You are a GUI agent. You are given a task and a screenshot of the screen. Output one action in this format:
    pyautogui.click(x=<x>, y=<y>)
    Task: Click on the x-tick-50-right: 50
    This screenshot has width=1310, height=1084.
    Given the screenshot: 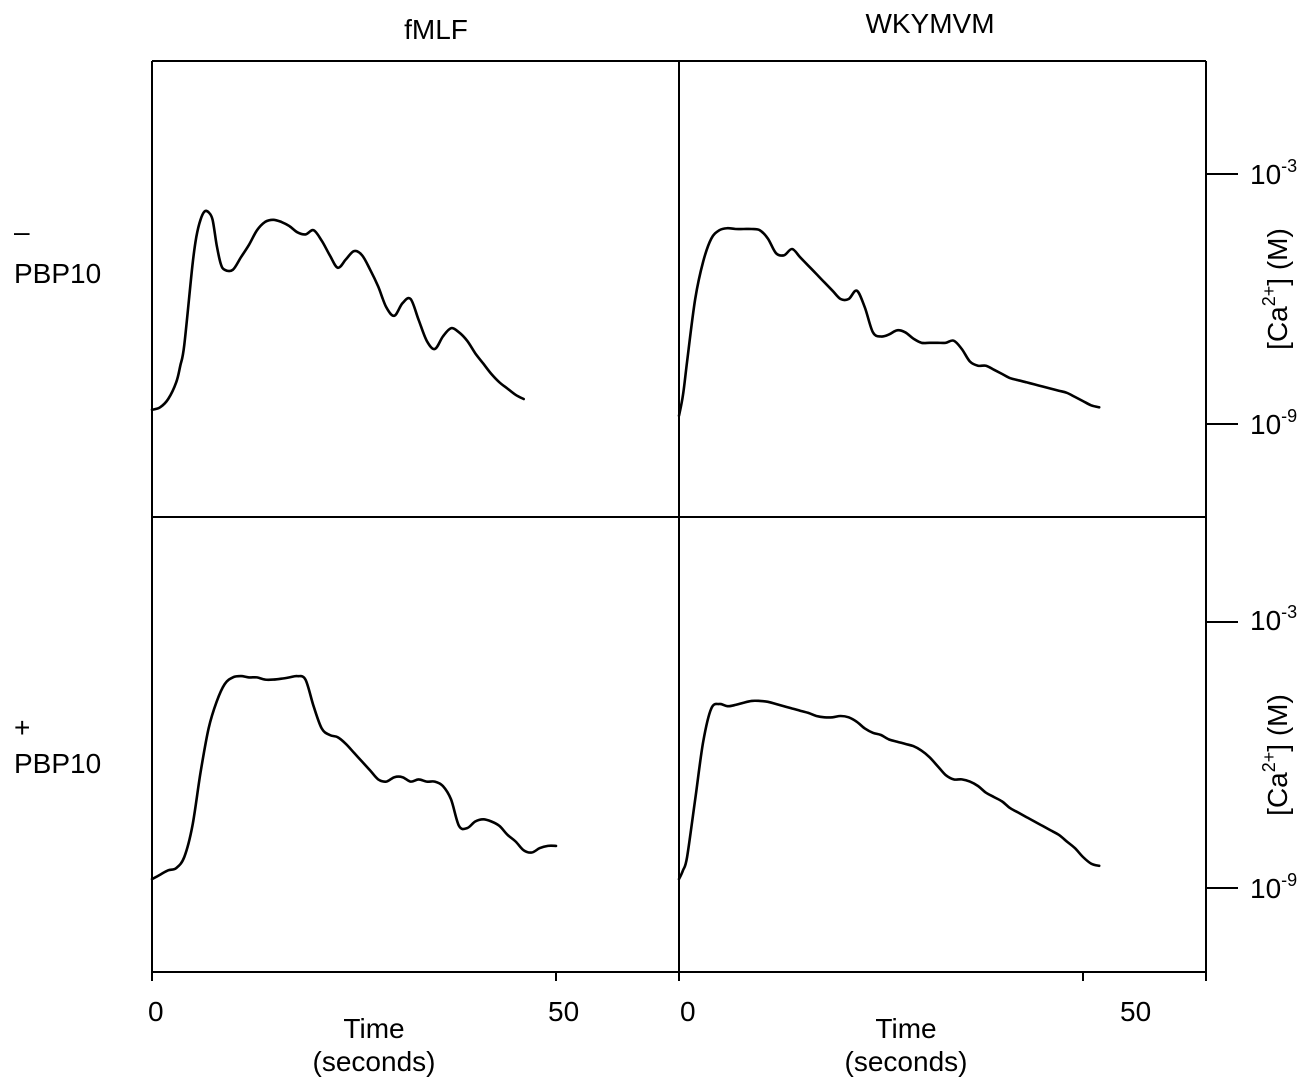 What is the action you would take?
    pyautogui.click(x=1136, y=1011)
    